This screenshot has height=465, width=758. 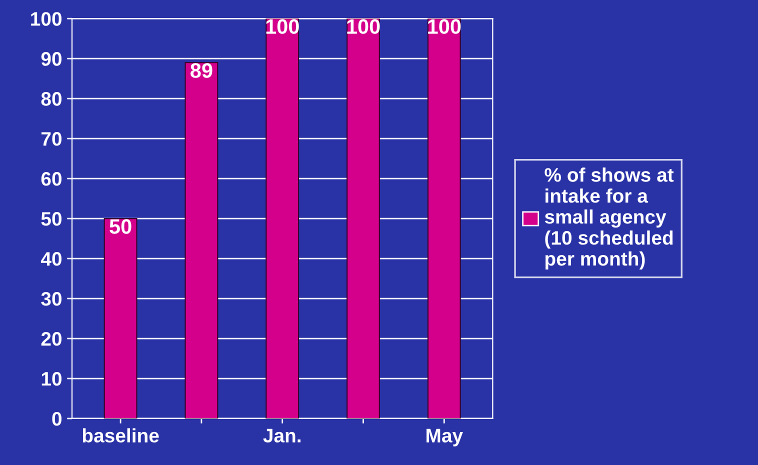 What do you see at coordinates (51, 99) in the screenshot?
I see `y-tick-label: 80` at bounding box center [51, 99].